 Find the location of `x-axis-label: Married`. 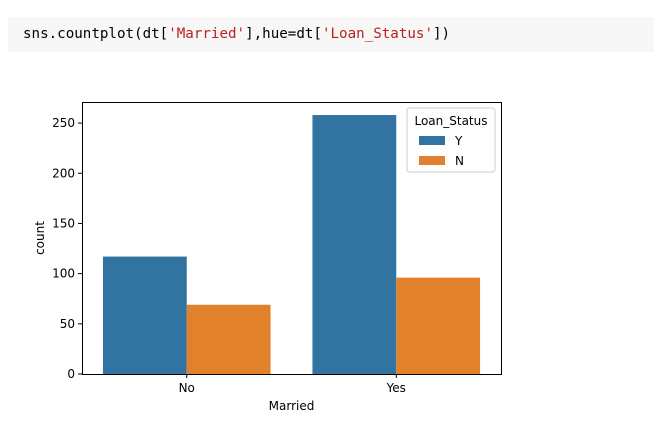

x-axis-label: Married is located at coordinates (292, 406).